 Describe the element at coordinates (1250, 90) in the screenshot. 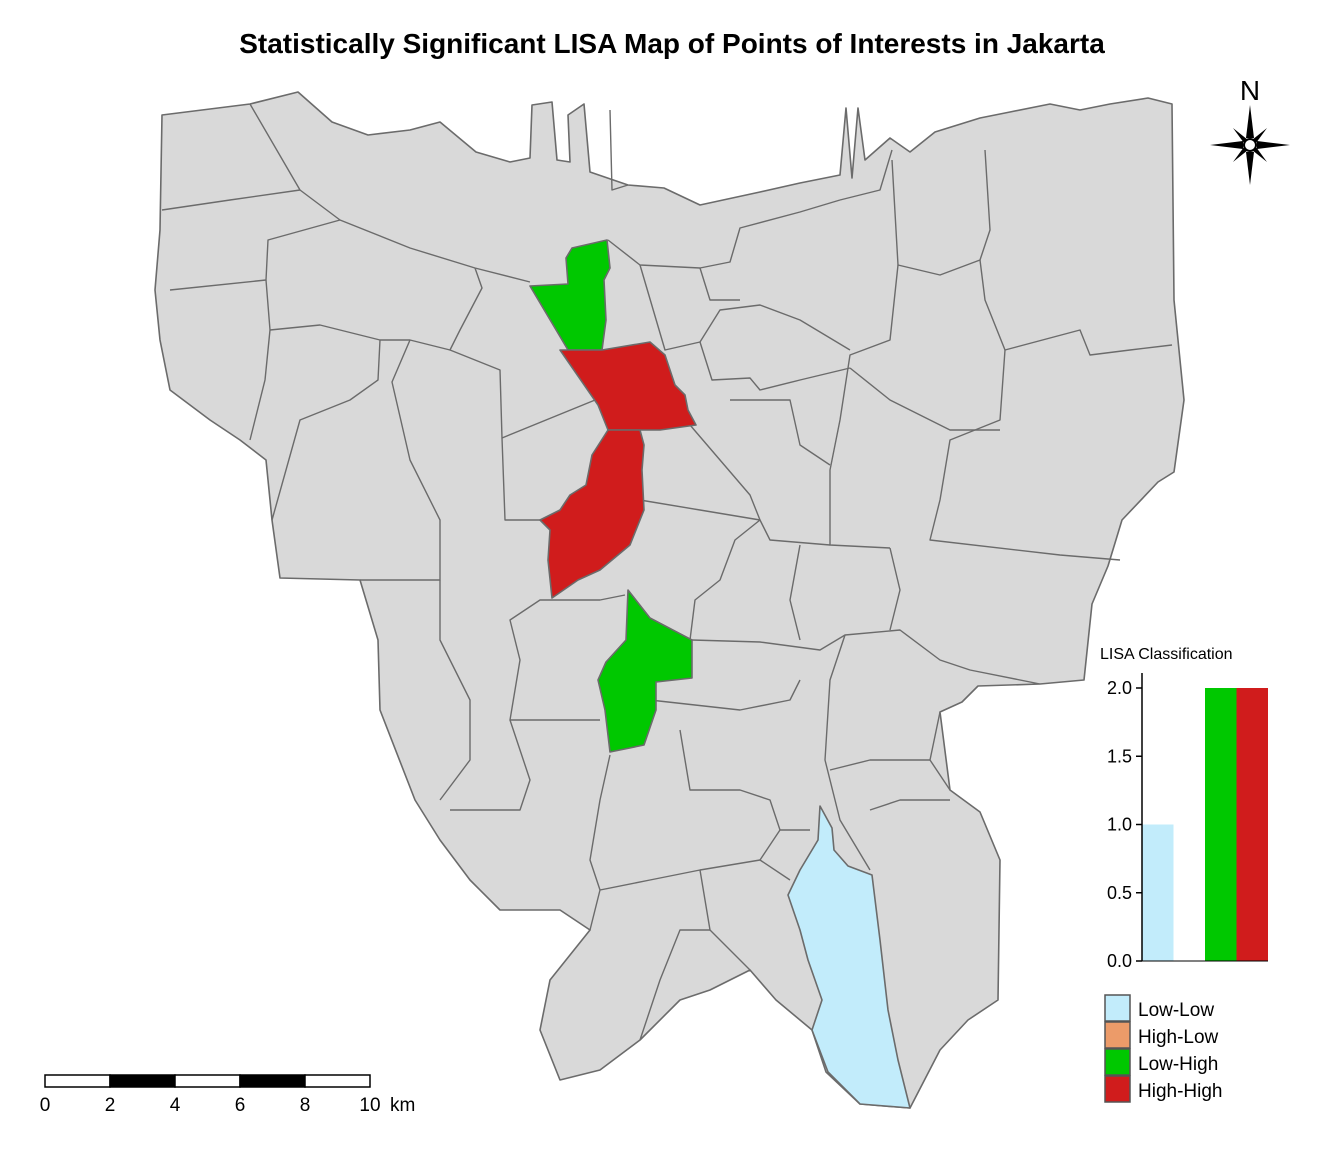

I see `north-arrow-label: N` at that location.